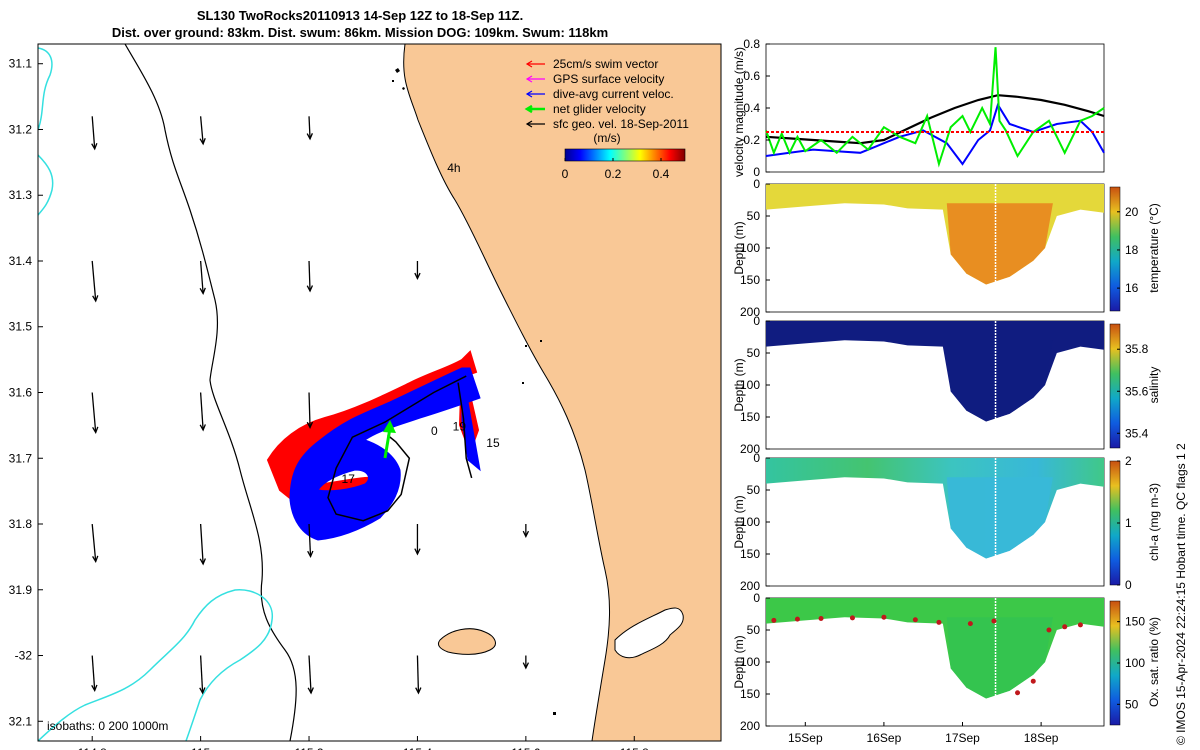  I want to click on map-annotation: 4h, so click(453, 168).